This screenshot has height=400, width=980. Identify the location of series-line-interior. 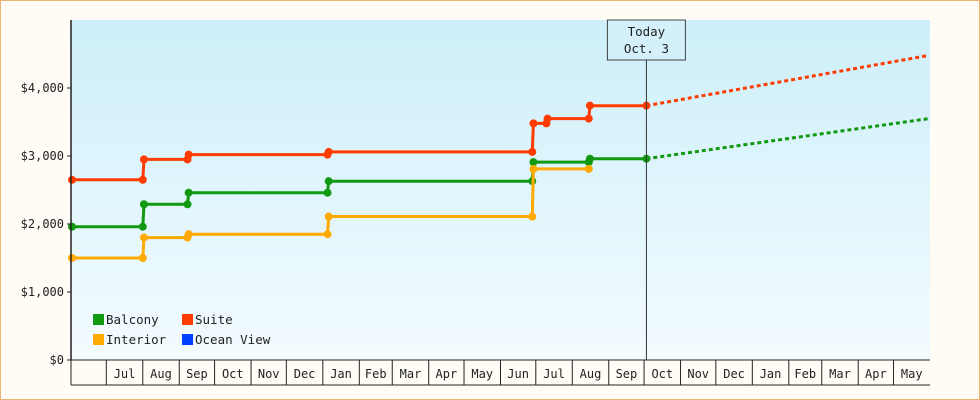
(330, 213).